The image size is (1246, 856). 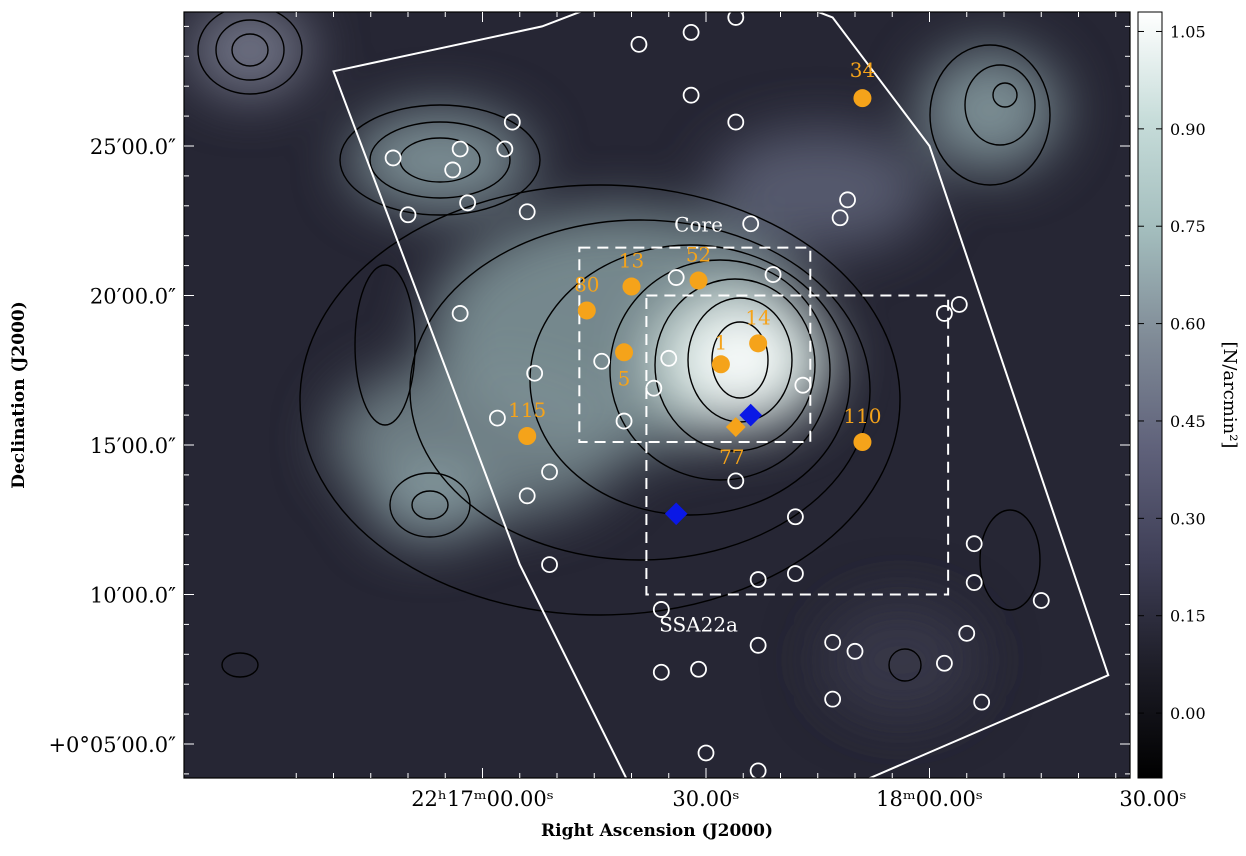 What do you see at coordinates (698, 625) in the screenshot?
I see `region-label: SSA22a` at bounding box center [698, 625].